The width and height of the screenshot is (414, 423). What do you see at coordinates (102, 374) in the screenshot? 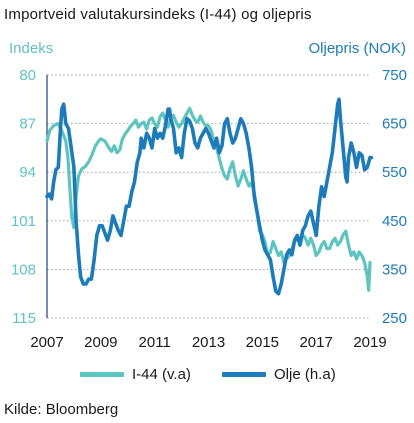
I see `legend-swatch-i44` at bounding box center [102, 374].